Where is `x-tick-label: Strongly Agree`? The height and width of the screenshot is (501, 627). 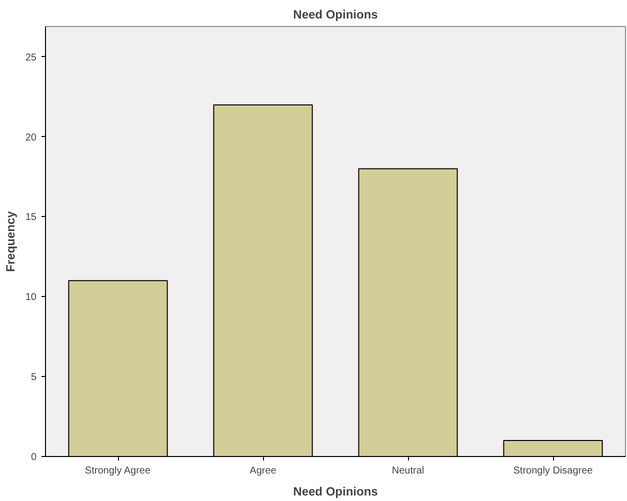
x-tick-label: Strongly Agree is located at coordinates (117, 471).